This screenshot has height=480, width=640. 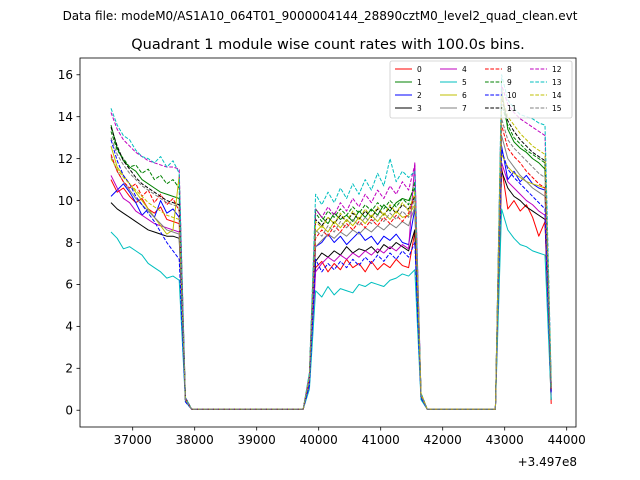 What do you see at coordinates (419, 69) in the screenshot?
I see `legend-label-0: 0` at bounding box center [419, 69].